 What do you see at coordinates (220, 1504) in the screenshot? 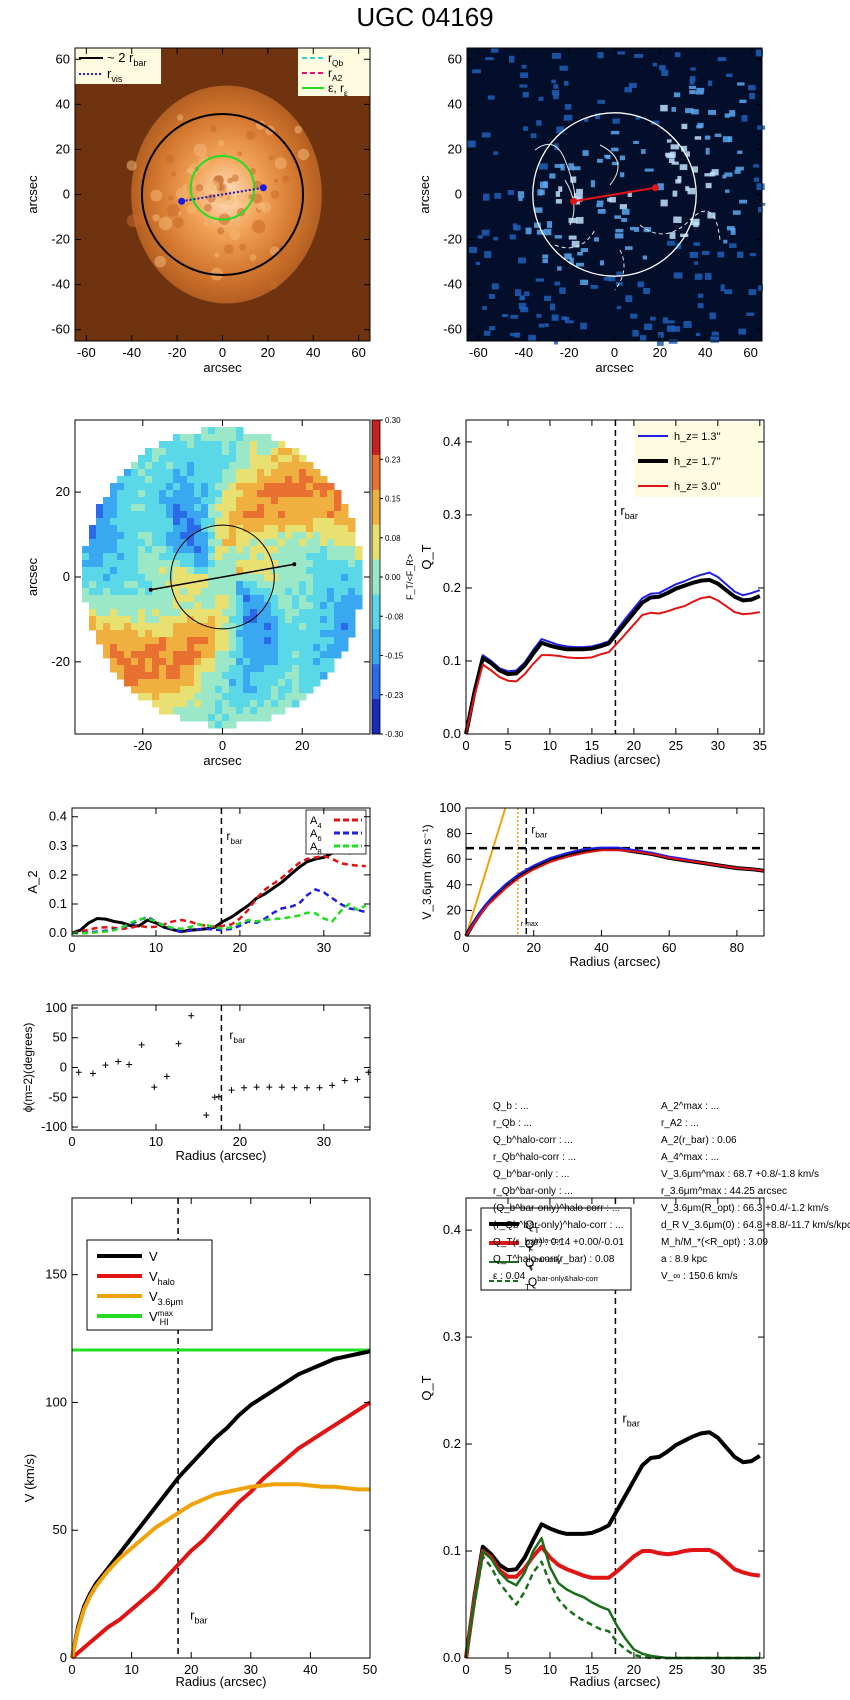
I see `series-line-black` at bounding box center [220, 1504].